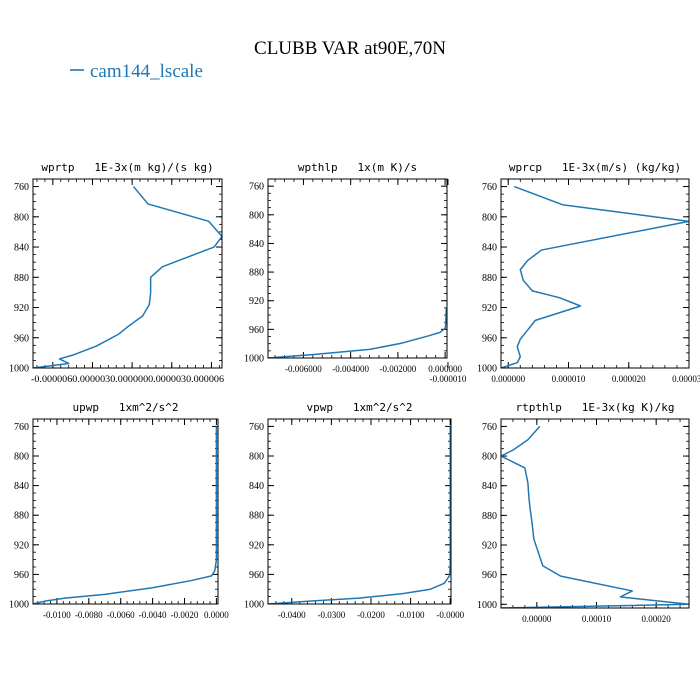  What do you see at coordinates (569, 379) in the screenshot?
I see `x-tick-label: 0.000010` at bounding box center [569, 379].